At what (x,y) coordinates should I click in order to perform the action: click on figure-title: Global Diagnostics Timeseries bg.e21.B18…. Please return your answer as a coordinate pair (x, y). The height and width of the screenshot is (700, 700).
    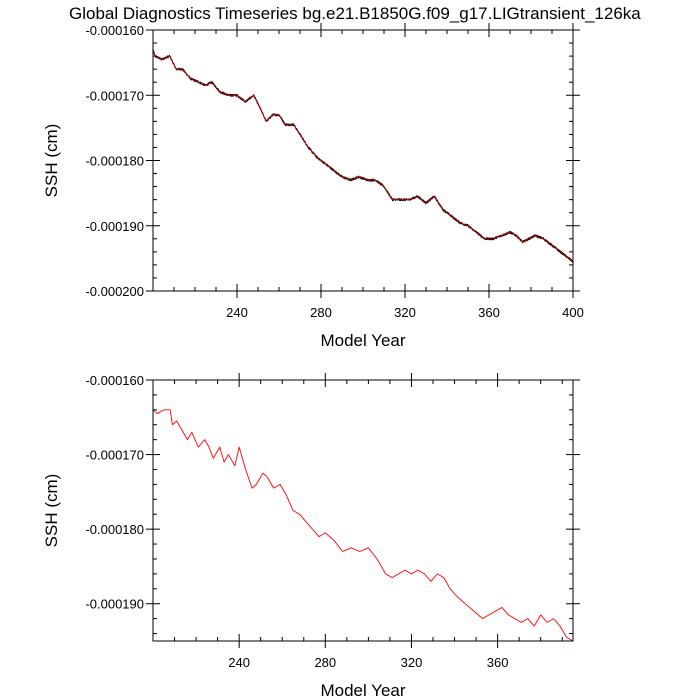
    Looking at the image, I should click on (355, 13).